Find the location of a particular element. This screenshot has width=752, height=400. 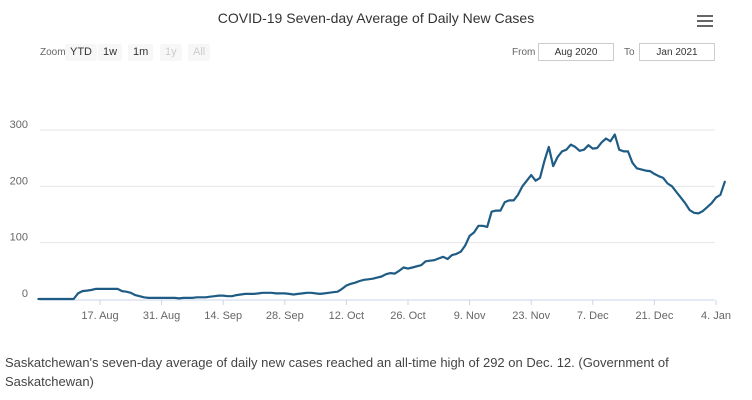

x-tick-label: 4. Jan is located at coordinates (716, 316).